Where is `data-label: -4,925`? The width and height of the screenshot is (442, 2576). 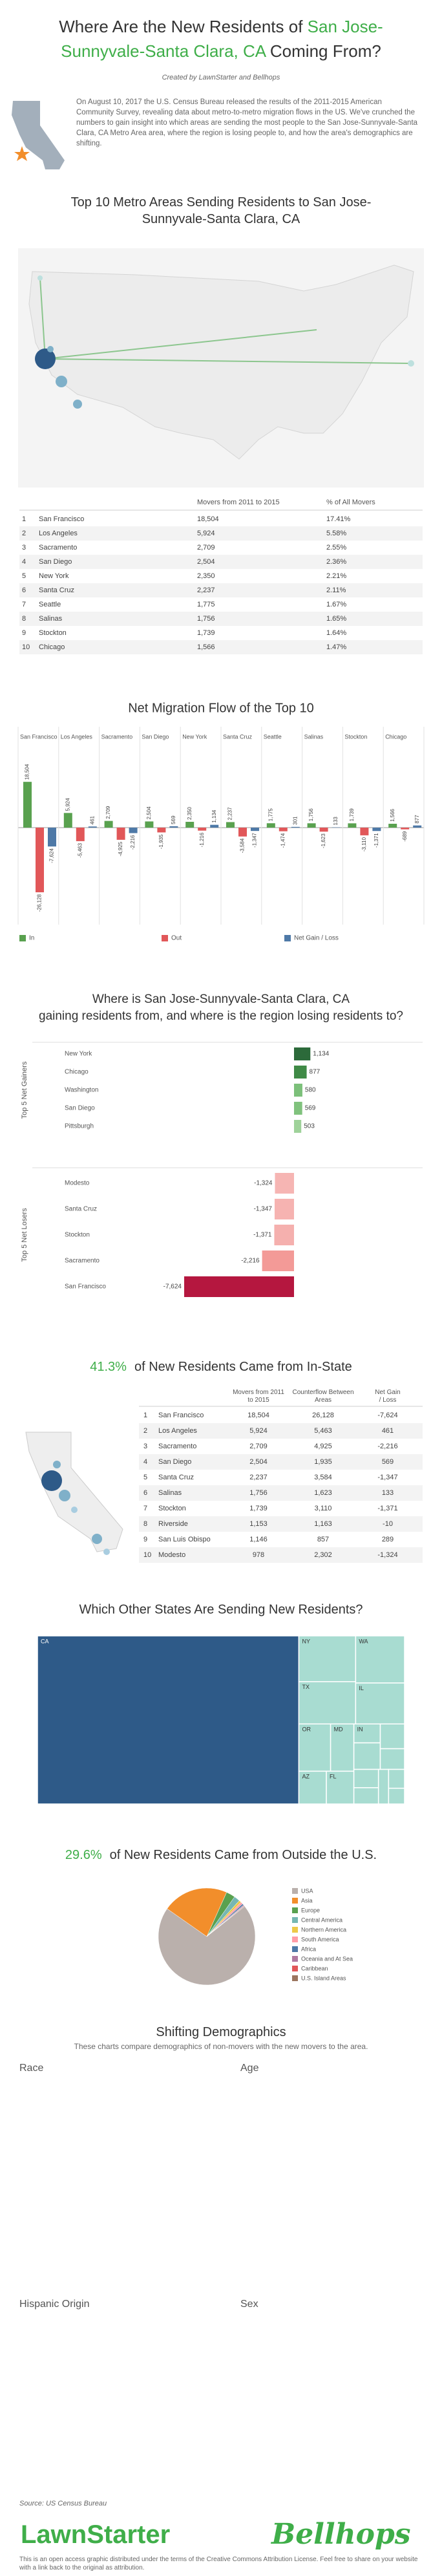 data-label: -4,925 is located at coordinates (121, 848).